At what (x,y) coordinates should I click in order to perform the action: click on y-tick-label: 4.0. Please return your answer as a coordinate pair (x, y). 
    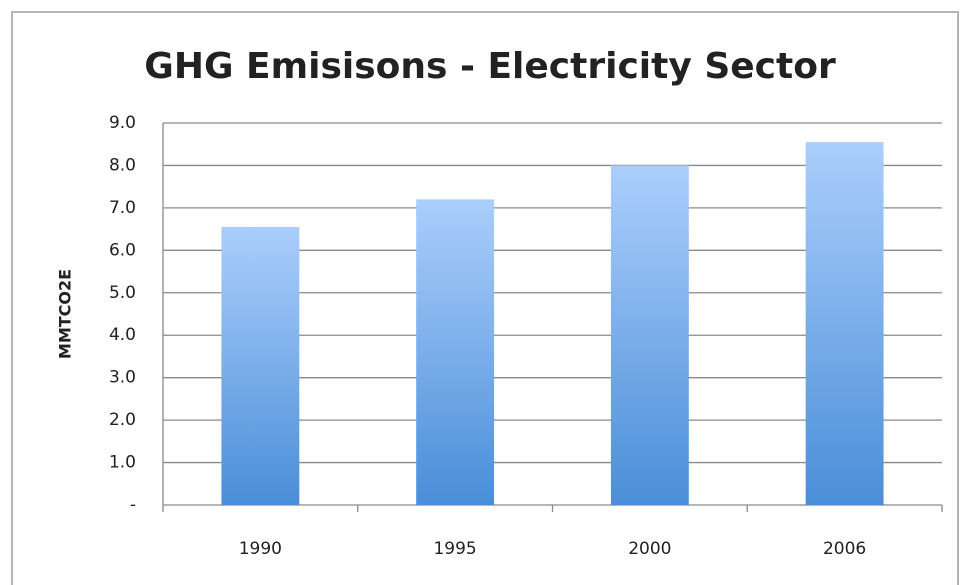
    Looking at the image, I should click on (122, 335).